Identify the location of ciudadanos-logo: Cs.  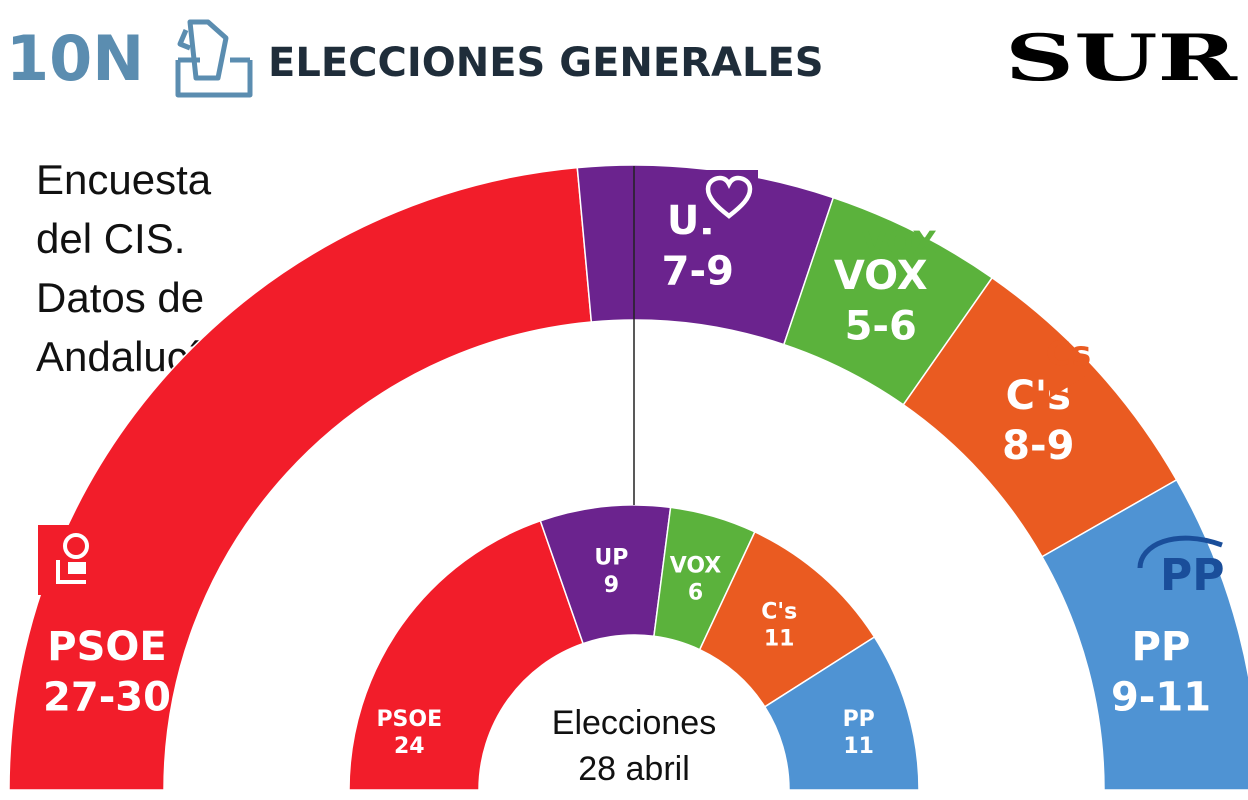
(1068, 366).